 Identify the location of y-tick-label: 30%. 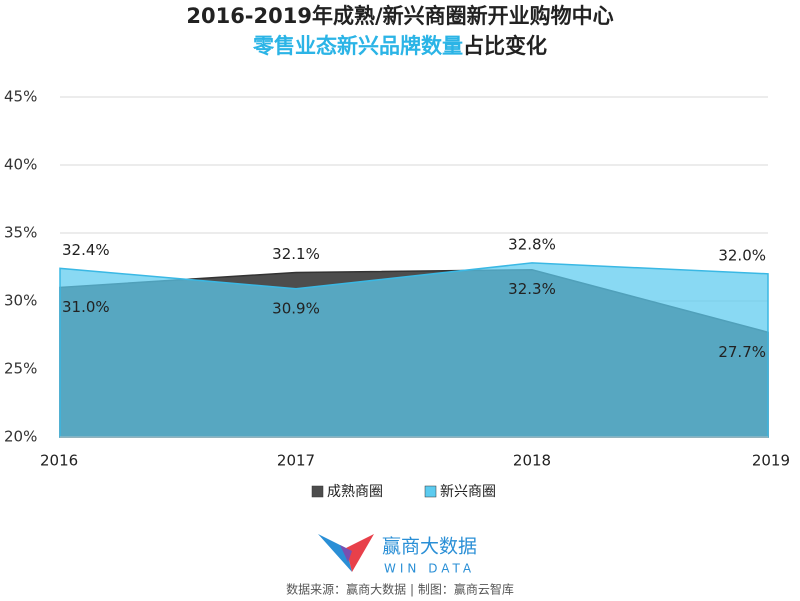
(20, 301).